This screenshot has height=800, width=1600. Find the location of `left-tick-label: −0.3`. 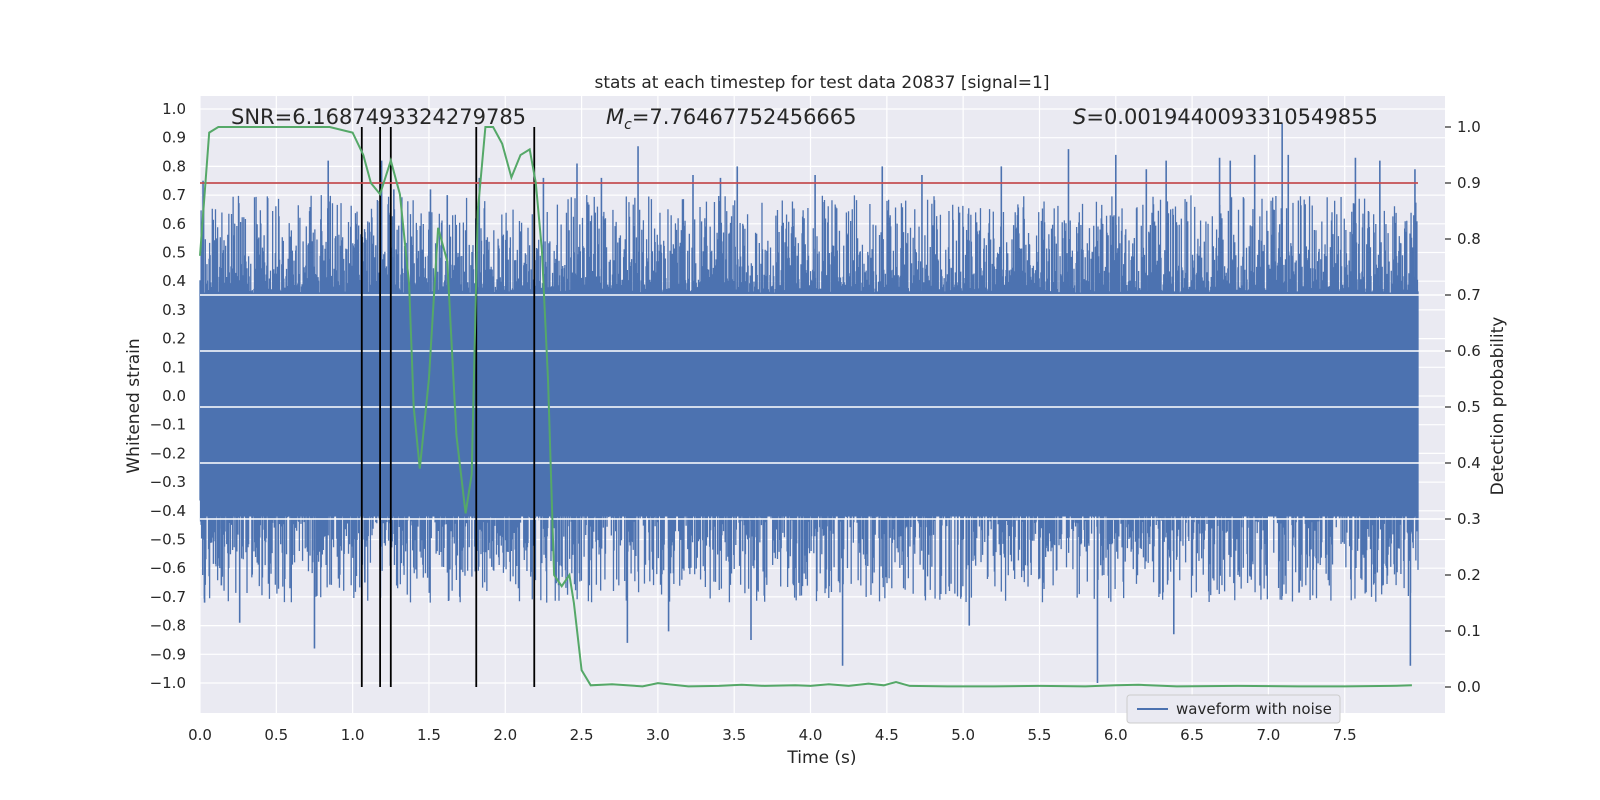

left-tick-label: −0.3 is located at coordinates (168, 482).